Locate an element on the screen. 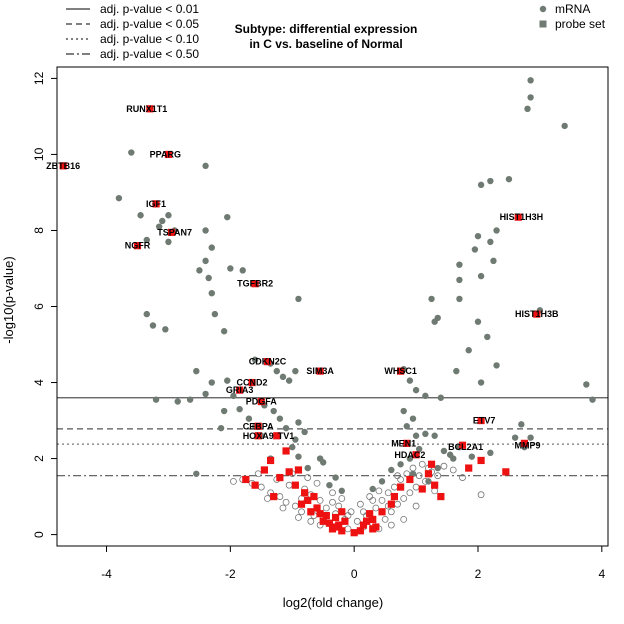 Image resolution: width=624 pixels, height=624 pixels. y-tick-label: 0 is located at coordinates (39, 534).